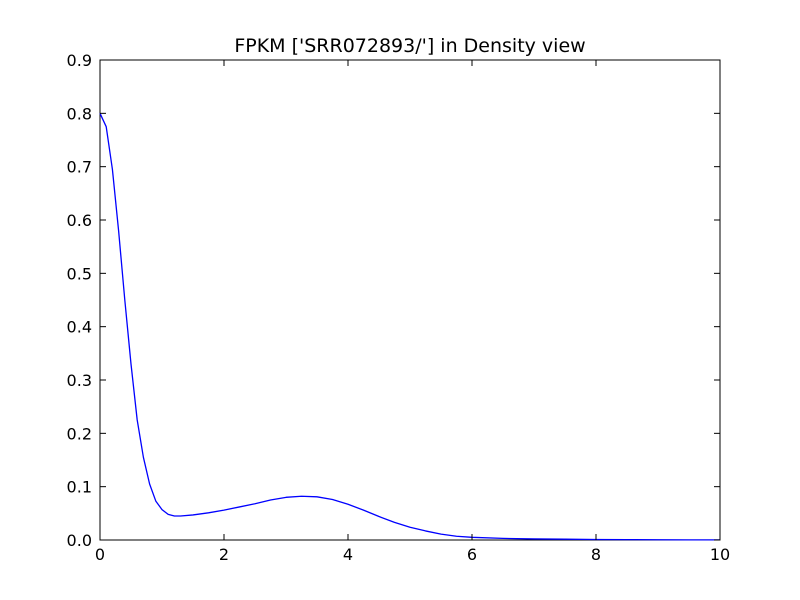 This screenshot has width=800, height=600. Describe the element at coordinates (79, 167) in the screenshot. I see `y-tick-label: 0.7` at that location.